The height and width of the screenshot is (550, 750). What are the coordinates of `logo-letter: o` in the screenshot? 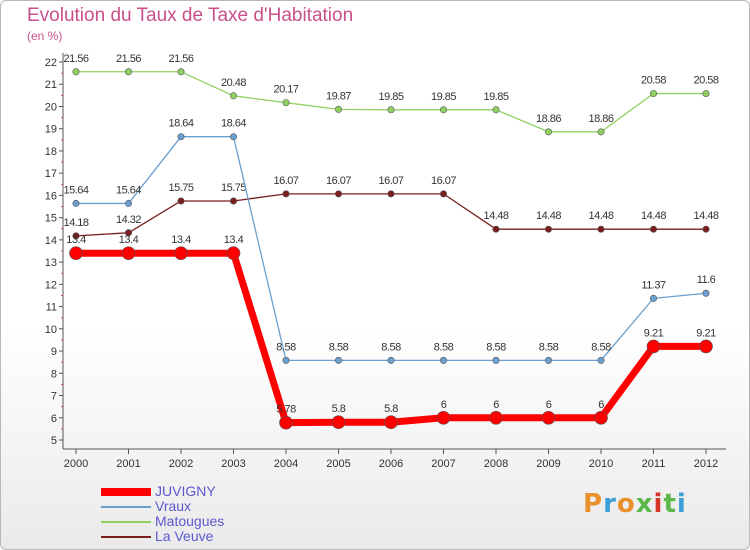 It's located at (626, 504).